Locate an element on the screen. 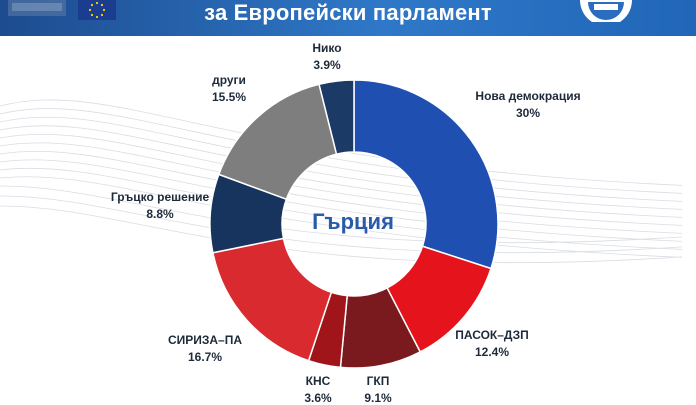 Image resolution: width=696 pixels, height=405 pixels. right-edge-strip is located at coordinates (689, 220).